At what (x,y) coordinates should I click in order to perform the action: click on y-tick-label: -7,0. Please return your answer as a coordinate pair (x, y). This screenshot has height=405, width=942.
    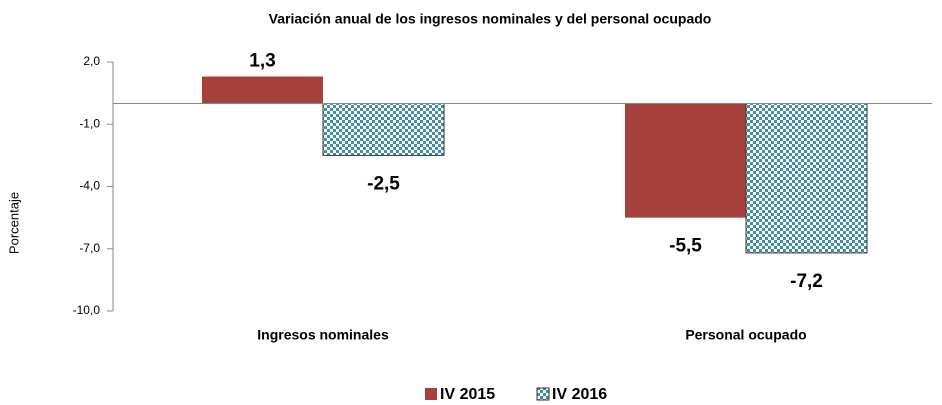
    Looking at the image, I should click on (89, 248).